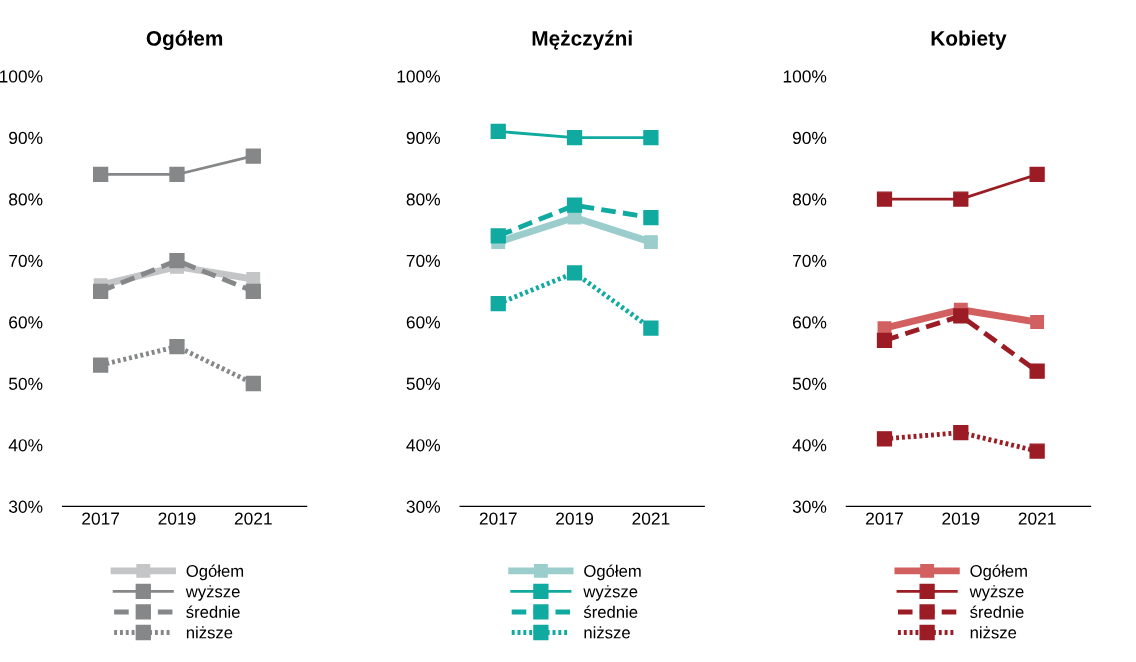 Image resolution: width=1136 pixels, height=662 pixels. I want to click on chart-title: Kobiety, so click(969, 40).